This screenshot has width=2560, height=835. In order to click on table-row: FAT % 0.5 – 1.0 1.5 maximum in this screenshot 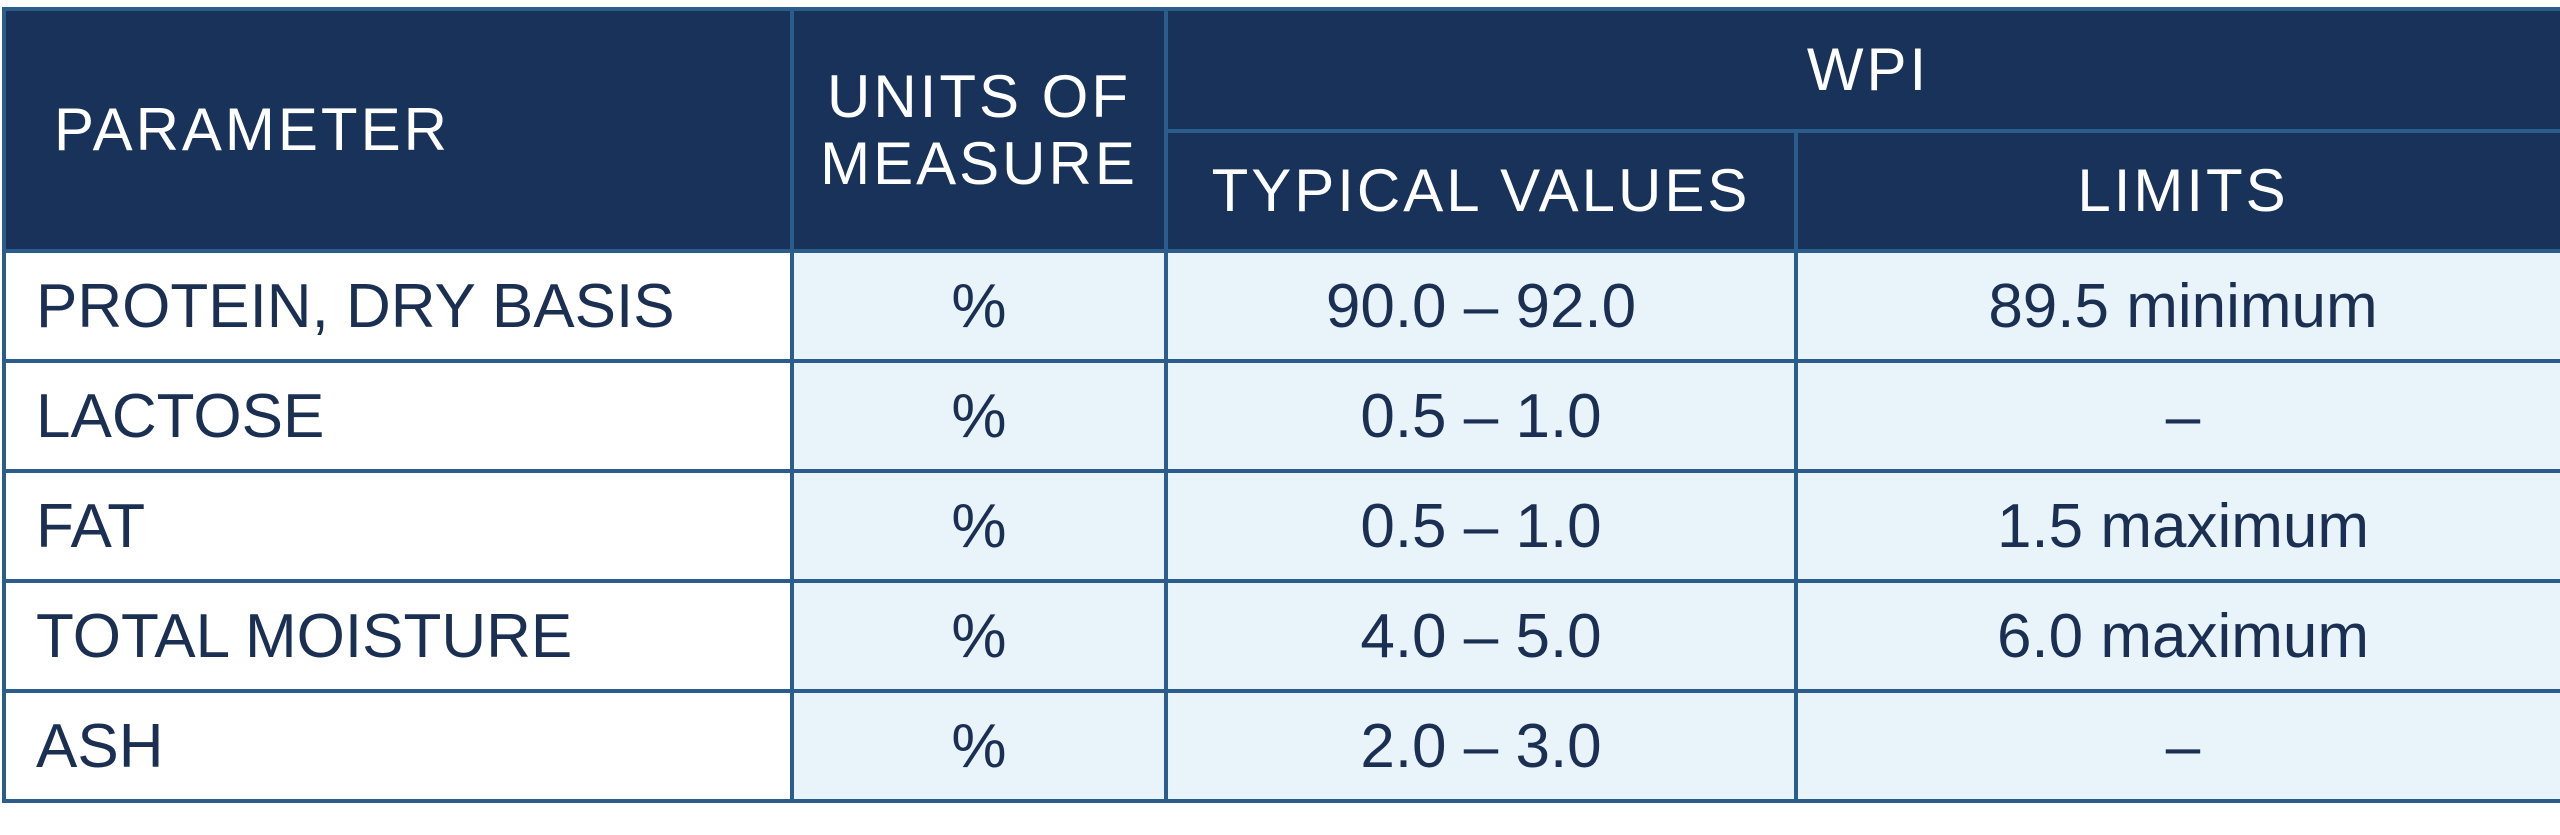, I will do `click(1281, 526)`.